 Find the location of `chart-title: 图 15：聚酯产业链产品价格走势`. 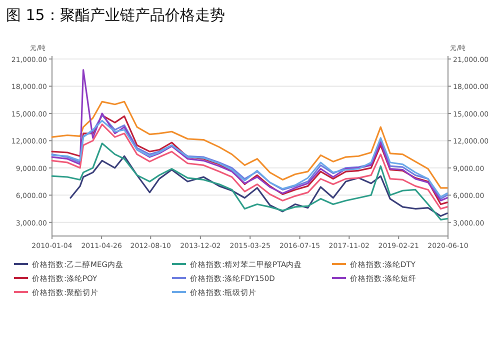

chart-title: 图 15：聚酯产业链产品价格走势 is located at coordinates (115, 15).